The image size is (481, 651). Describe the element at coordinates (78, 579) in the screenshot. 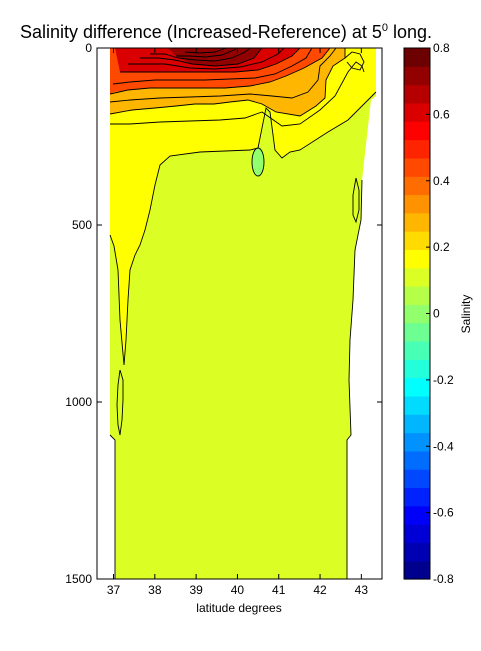

I see `y-tick-label: 1500` at that location.